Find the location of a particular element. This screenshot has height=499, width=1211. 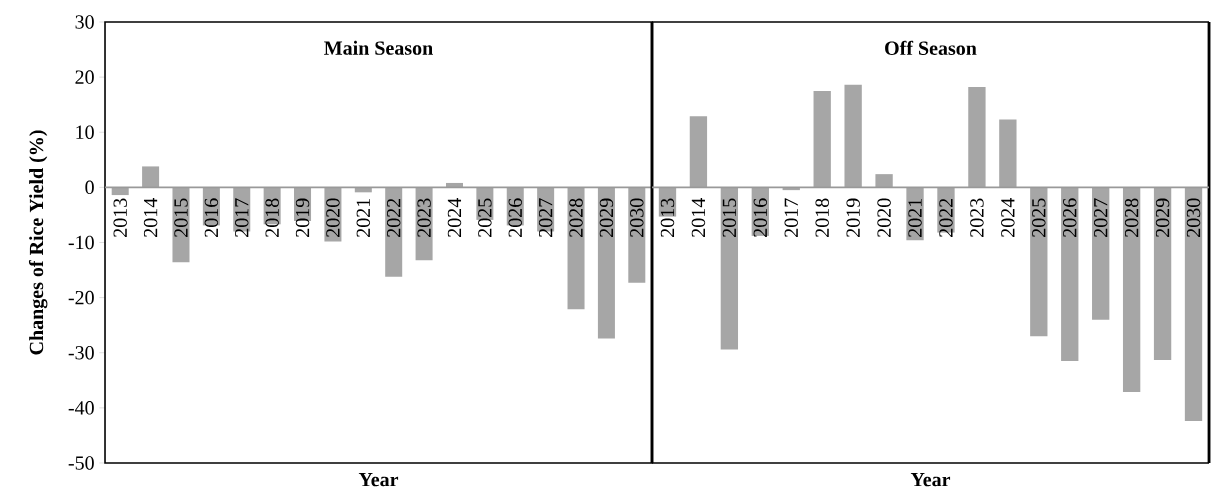

y-tick-label: -20 is located at coordinates (81, 297).